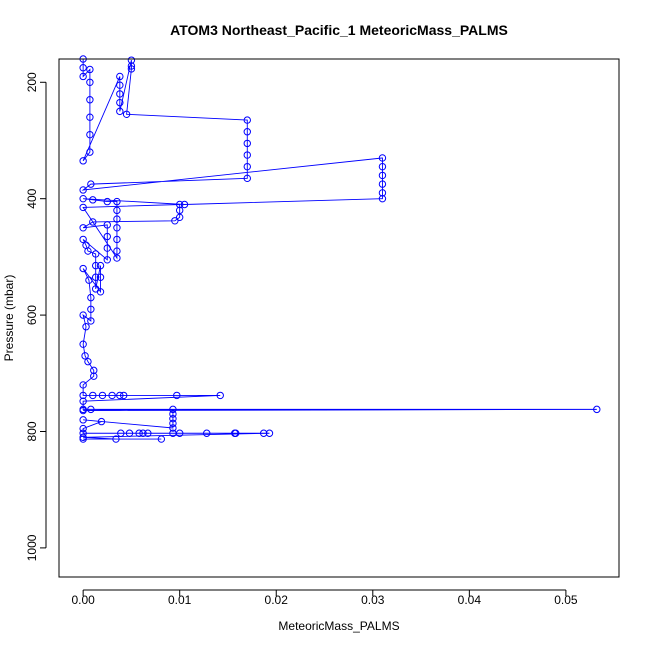 Image resolution: width=650 pixels, height=650 pixels. I want to click on x-tick-label: 0.01, so click(180, 600).